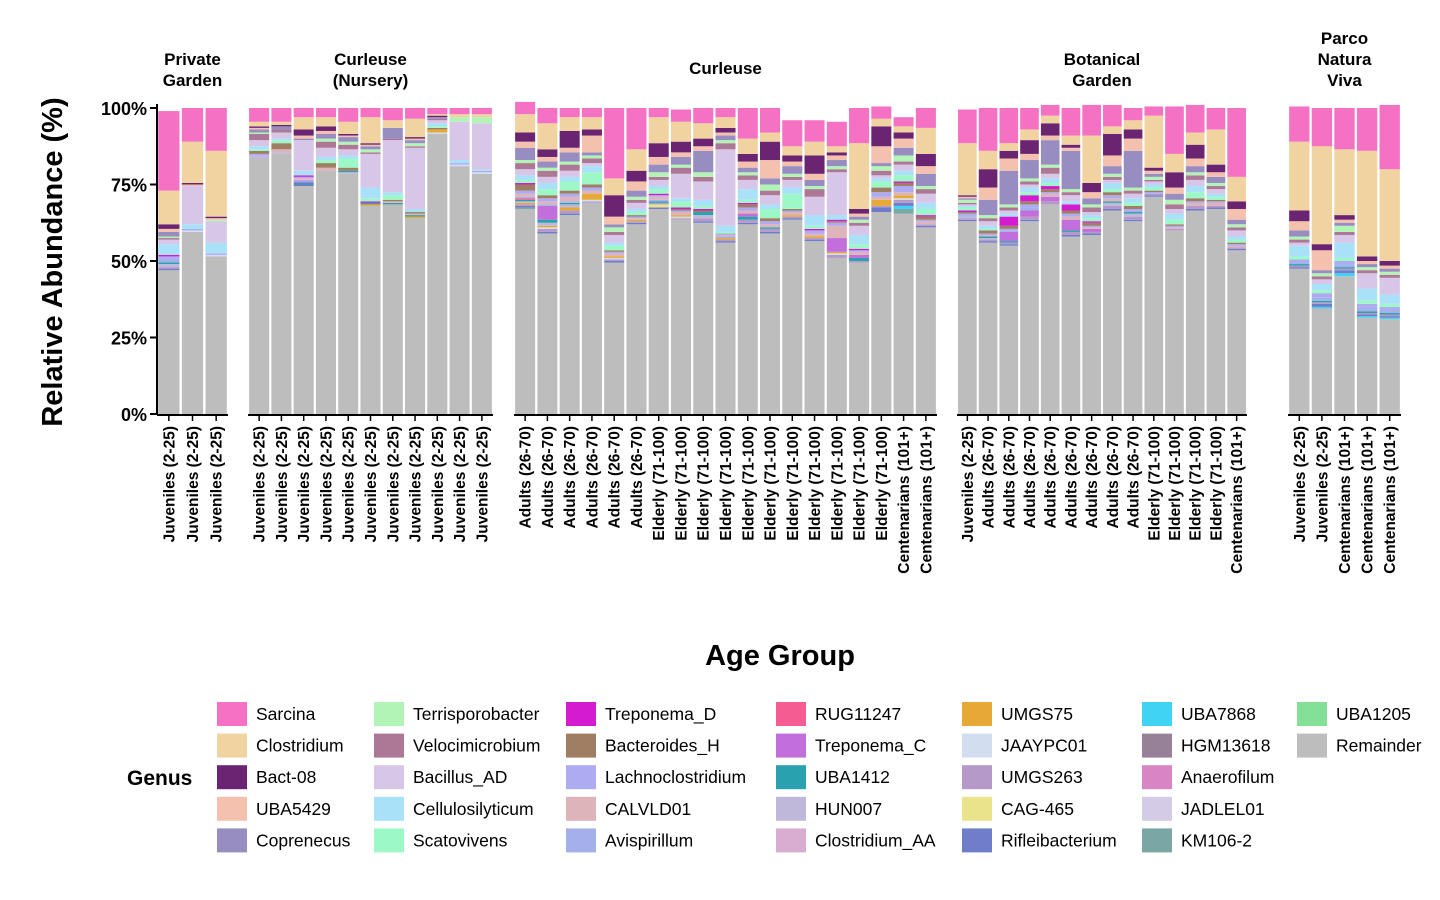 The height and width of the screenshot is (900, 1440). Describe the element at coordinates (286, 777) in the screenshot. I see `legend-label: Bact-08` at that location.